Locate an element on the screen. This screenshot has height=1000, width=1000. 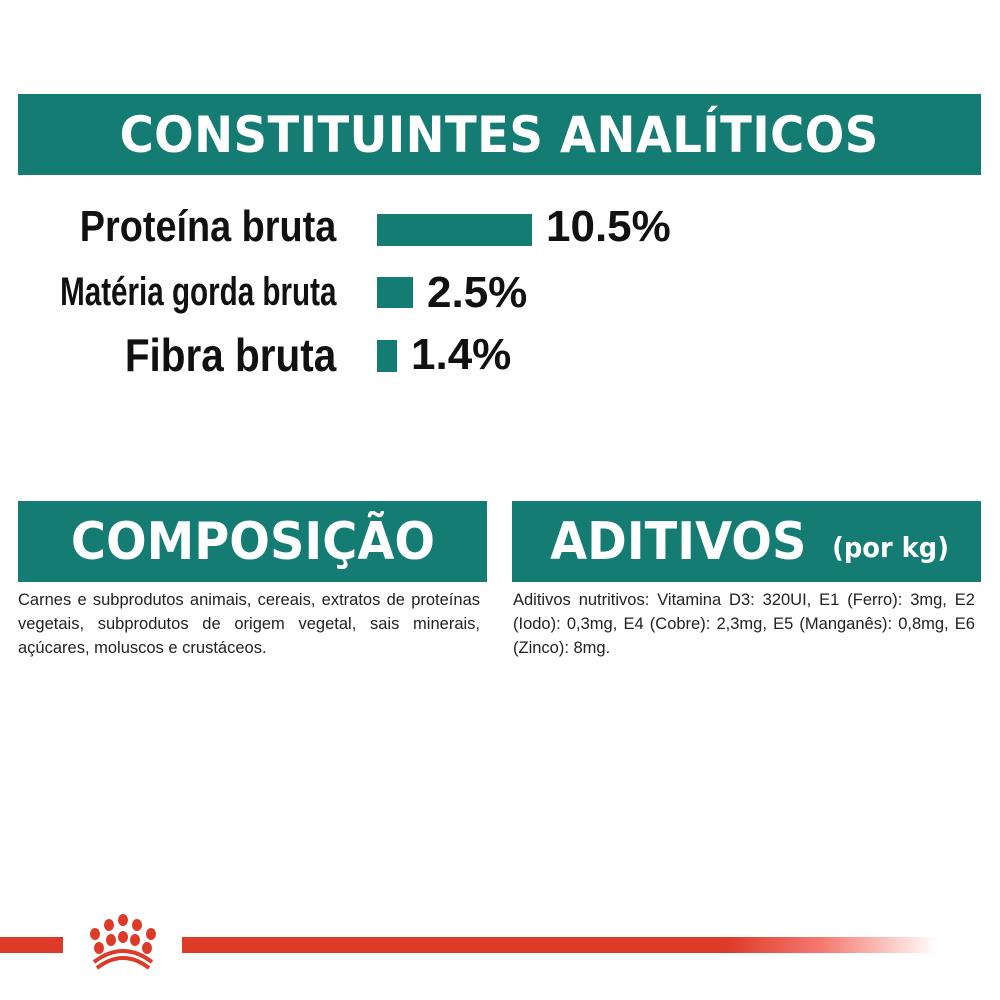
constituent-value: 10.5% is located at coordinates (608, 226).